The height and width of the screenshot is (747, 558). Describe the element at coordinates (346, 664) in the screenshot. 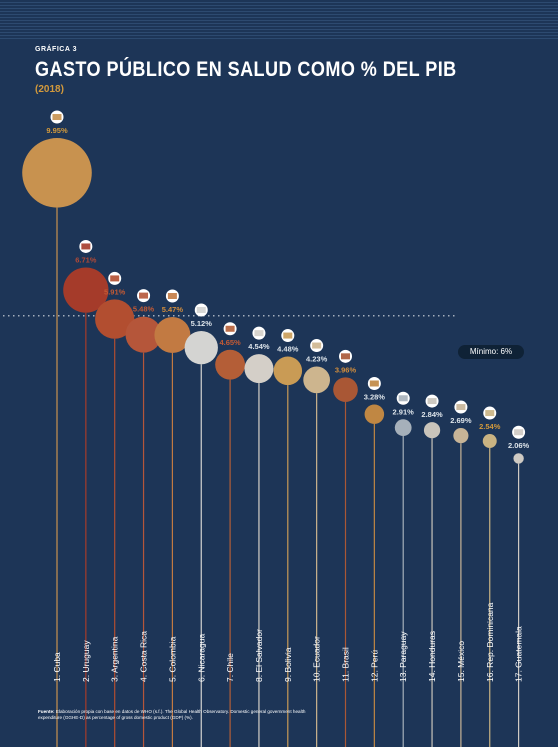

I see `category-label: 11. Brasil` at that location.